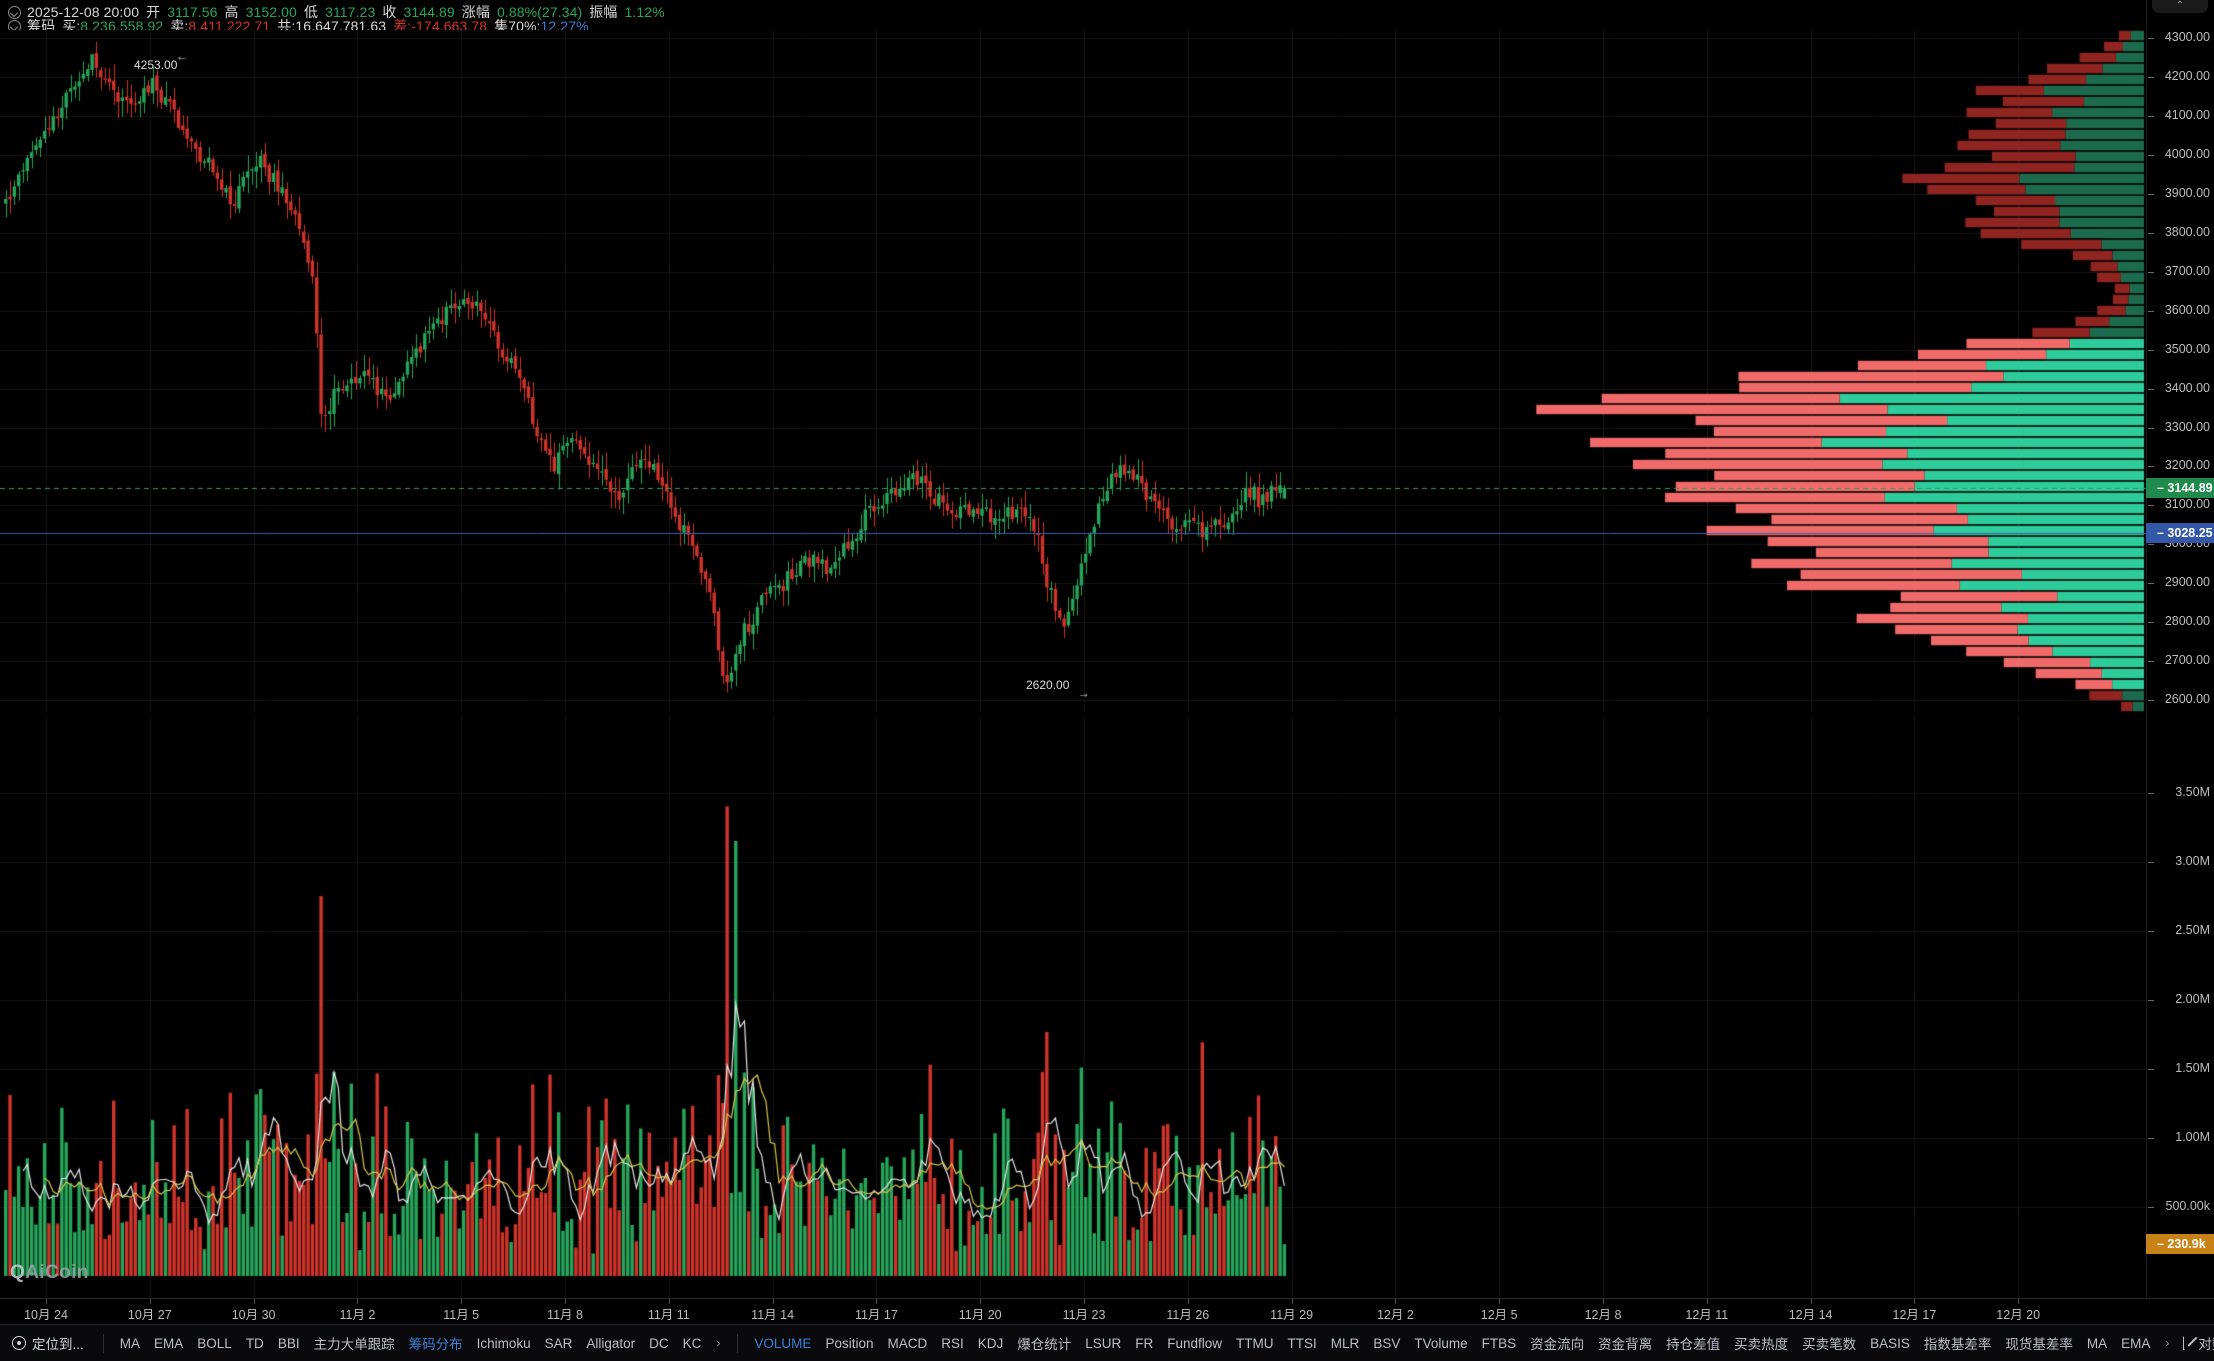 Image resolution: width=2214 pixels, height=1361 pixels. I want to click on toolbar-item-BBI: BBI, so click(288, 1343).